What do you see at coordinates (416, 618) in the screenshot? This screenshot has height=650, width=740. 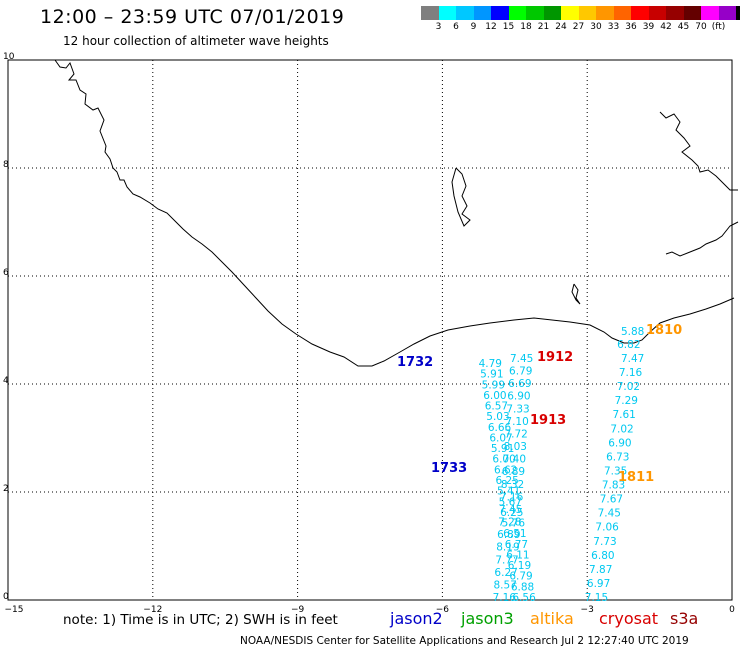 I see `legend-jason2: jason2` at bounding box center [416, 618].